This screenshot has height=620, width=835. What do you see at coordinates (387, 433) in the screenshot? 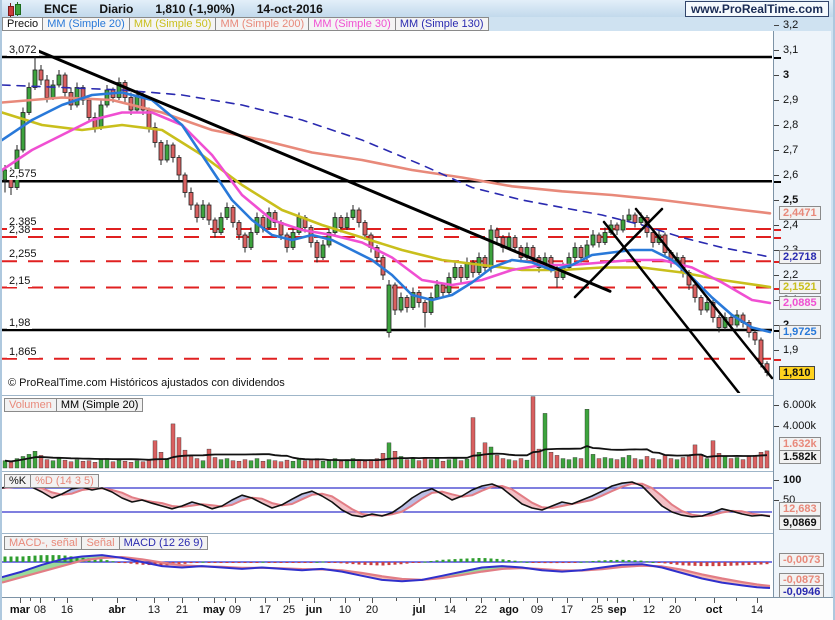
I see `volume-chart-canvas` at bounding box center [387, 433].